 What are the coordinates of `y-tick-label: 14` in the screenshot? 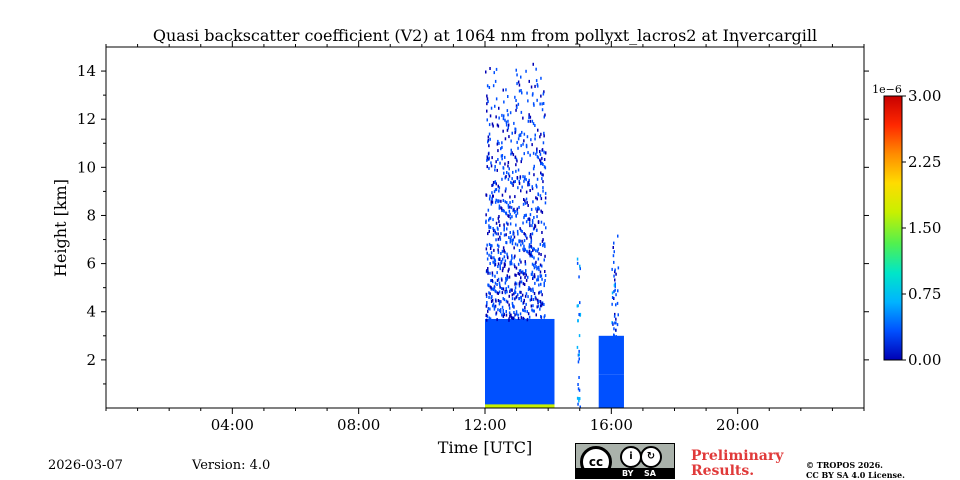 It's located at (86, 71).